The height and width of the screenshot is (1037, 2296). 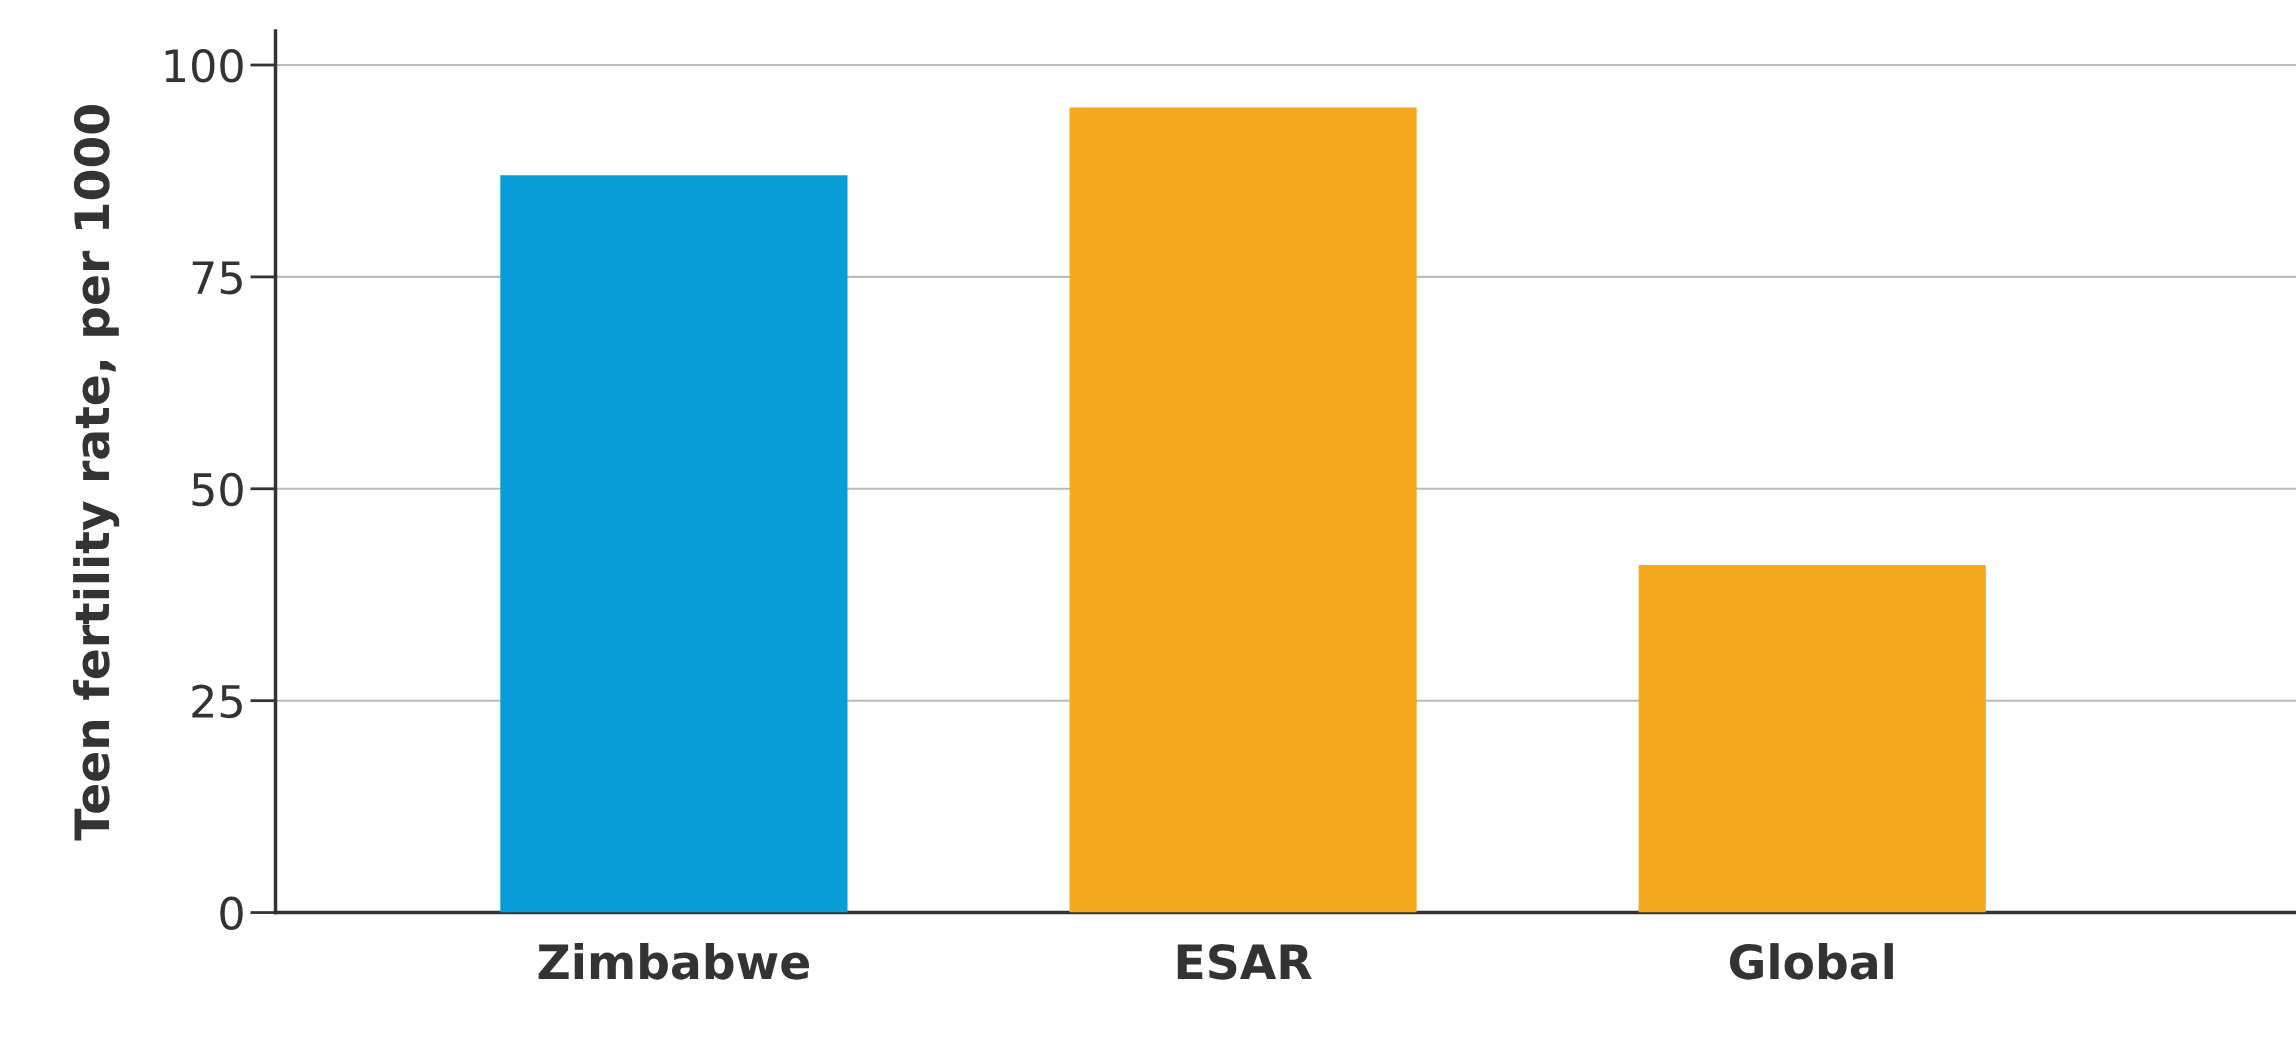 I want to click on x-tick-label: Global, so click(x=1811, y=961).